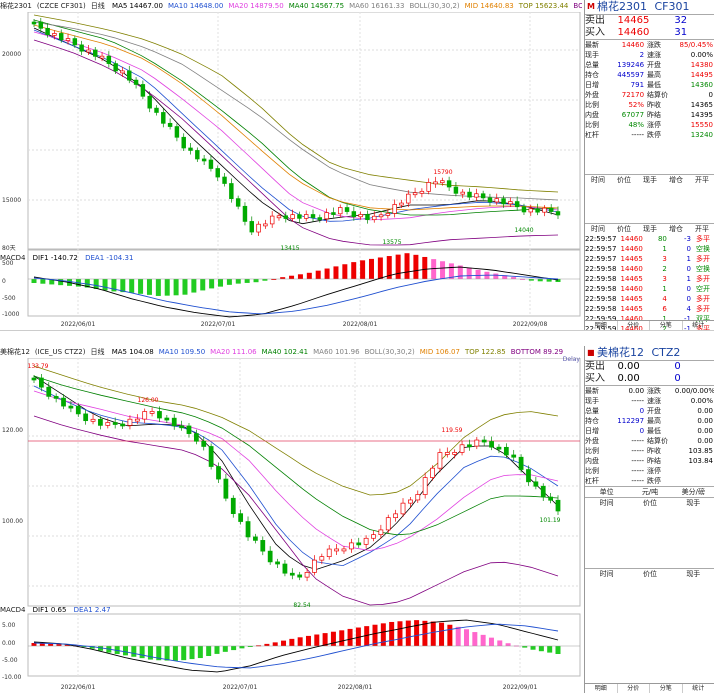 Image resolution: width=714 pixels, height=693 pixels. I want to click on macd-title: MACD4, so click(13, 610).